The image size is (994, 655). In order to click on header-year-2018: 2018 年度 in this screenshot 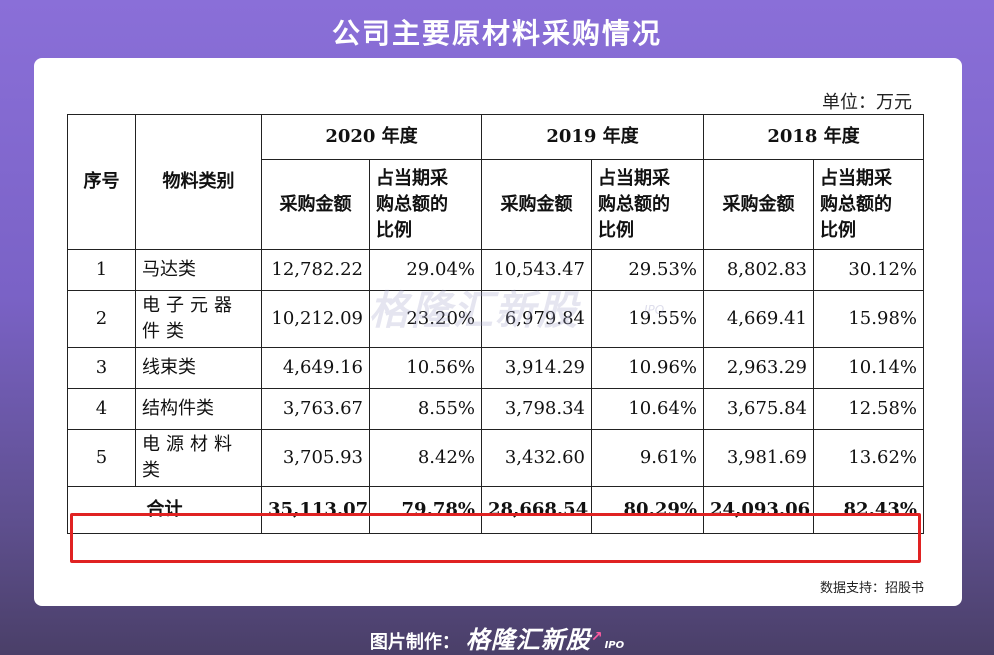, I will do `click(813, 137)`.